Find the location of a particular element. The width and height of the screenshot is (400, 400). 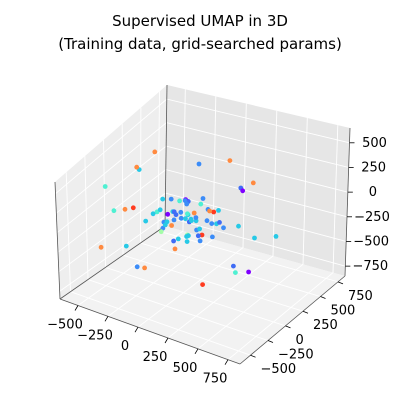

y-tick-label: 750 is located at coordinates (360, 296).